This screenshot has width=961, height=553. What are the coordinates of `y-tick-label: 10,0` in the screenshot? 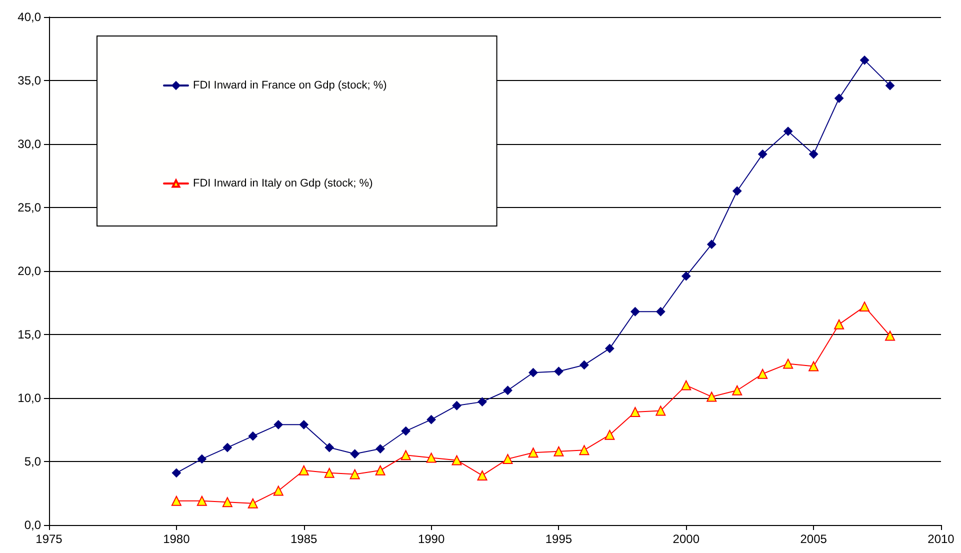 It's located at (30, 398).